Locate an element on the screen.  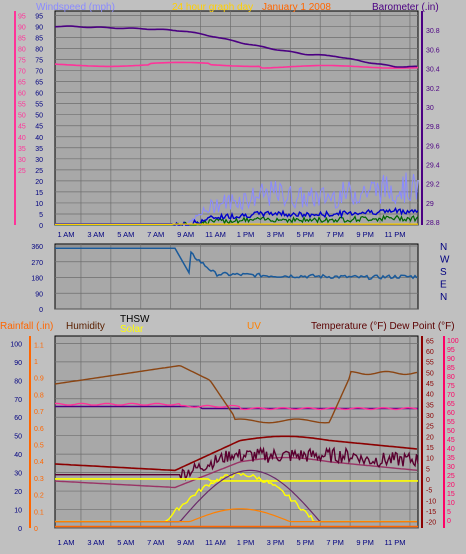
barometer-tick: 30 is located at coordinates (430, 108).